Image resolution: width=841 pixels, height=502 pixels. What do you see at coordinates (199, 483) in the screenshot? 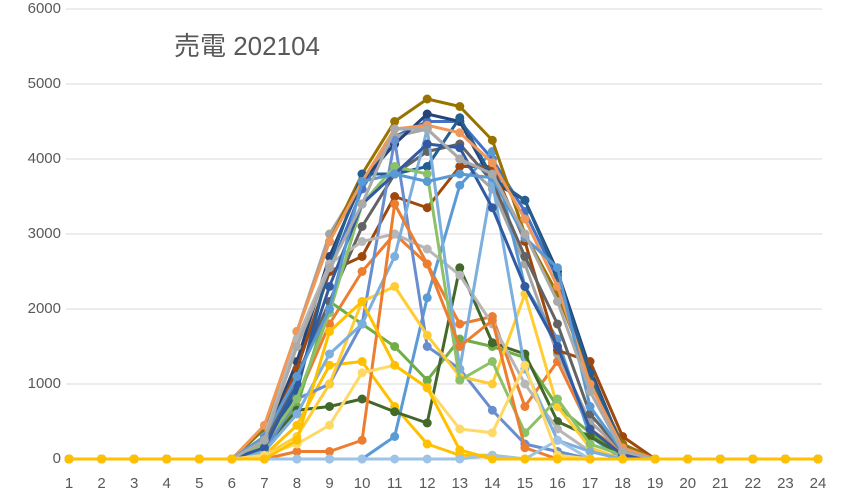
I see `x-tick-label: 5` at bounding box center [199, 483].